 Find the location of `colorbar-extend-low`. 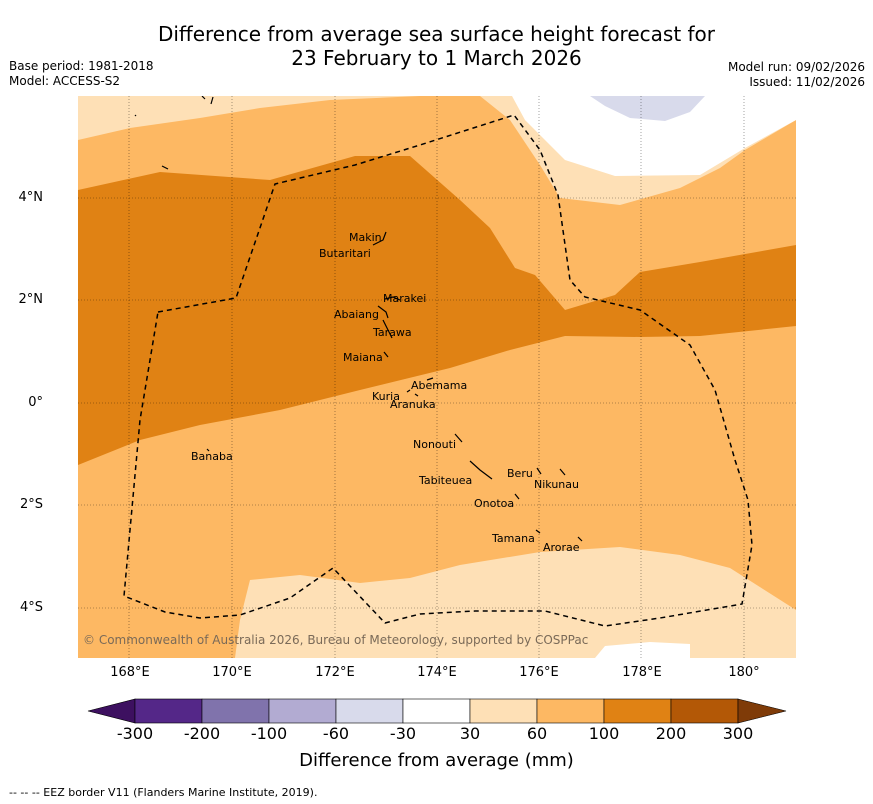

colorbar-extend-low is located at coordinates (111, 711).